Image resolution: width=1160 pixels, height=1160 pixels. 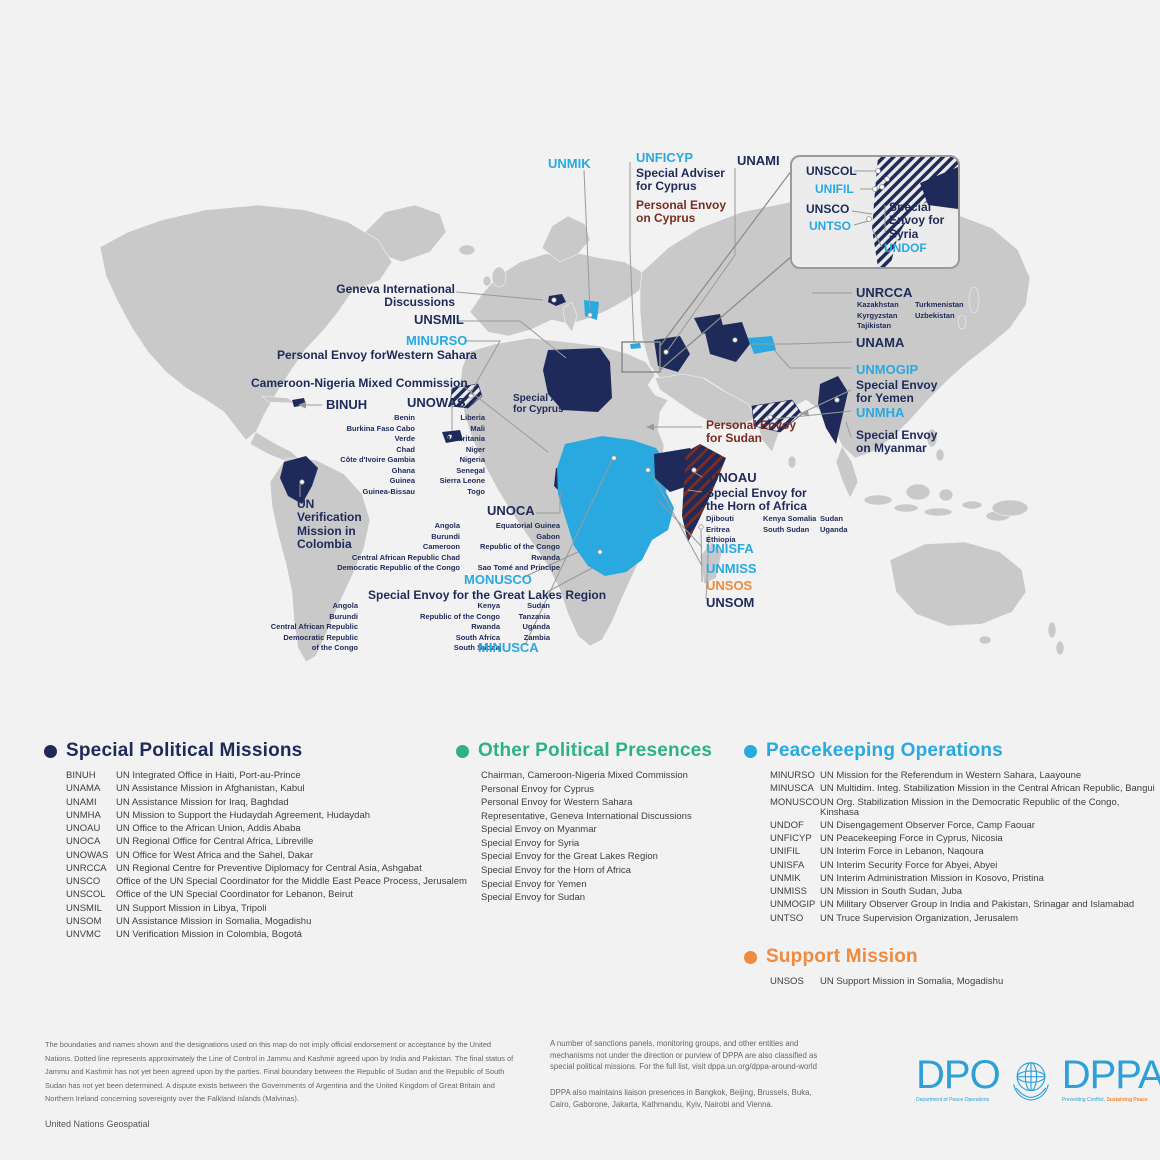 What do you see at coordinates (792, 789) in the screenshot?
I see `mission-abbr: MINUSCA` at bounding box center [792, 789].